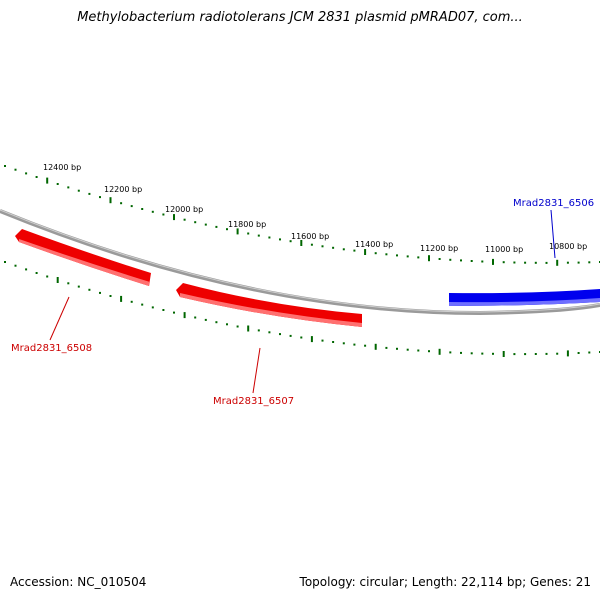 This screenshot has height=600, width=600. What do you see at coordinates (553, 203) in the screenshot?
I see `gene-label-mrad2831-6506: Mrad2831_6506` at bounding box center [553, 203].